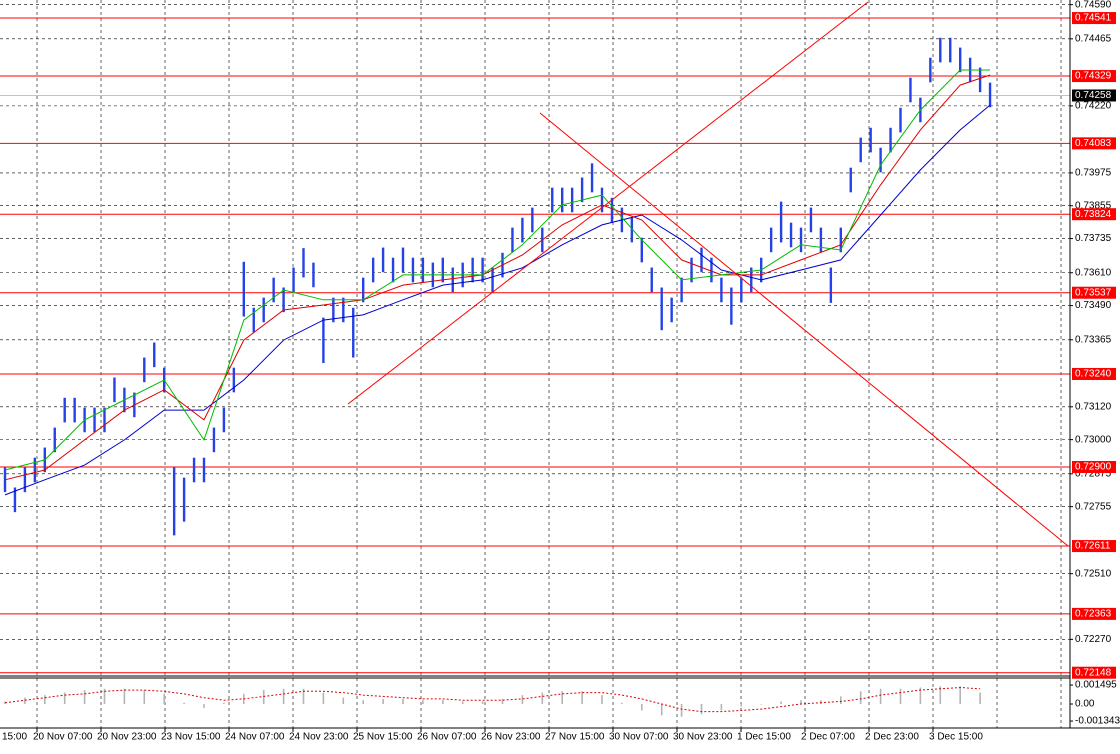  Describe the element at coordinates (1093, 406) in the screenshot. I see `y-tick-label: 0.73120` at that location.